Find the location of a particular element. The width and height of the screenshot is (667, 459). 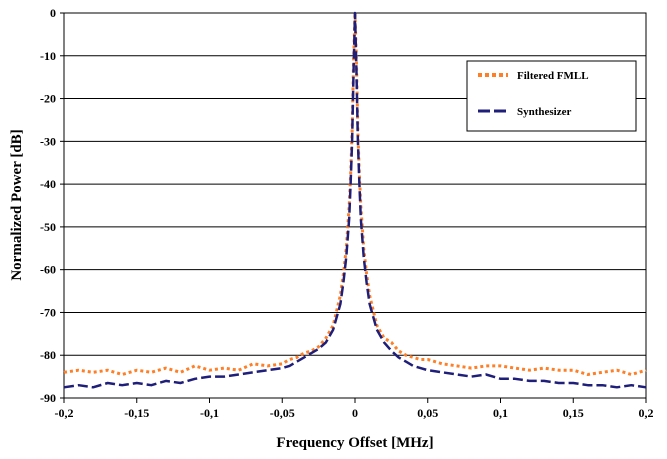

legend-label-synthesizer: Synthesizer is located at coordinates (544, 112).